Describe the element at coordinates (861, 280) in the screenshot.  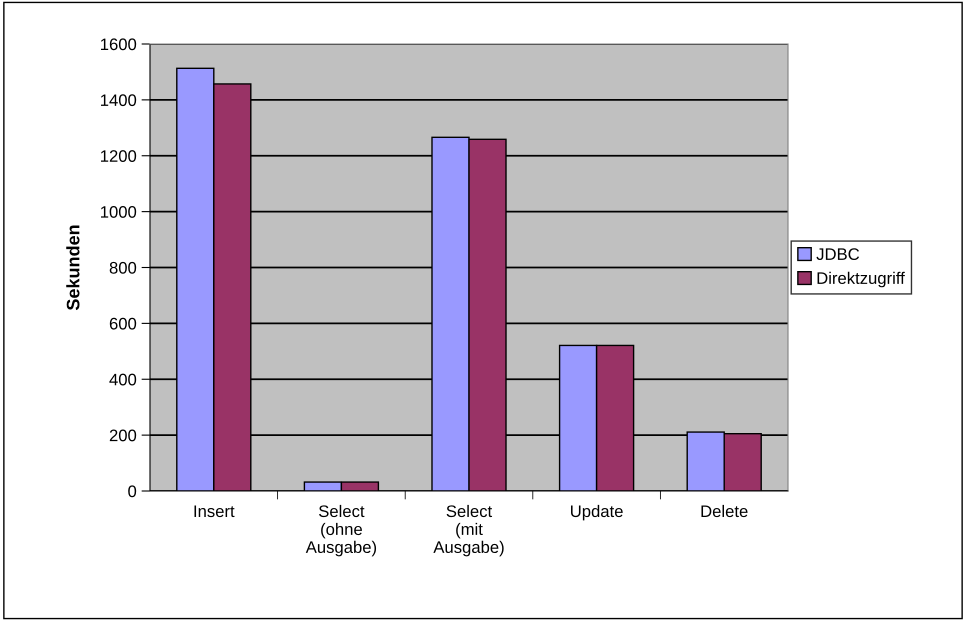
I see `legend-label: Direktzugriff` at that location.